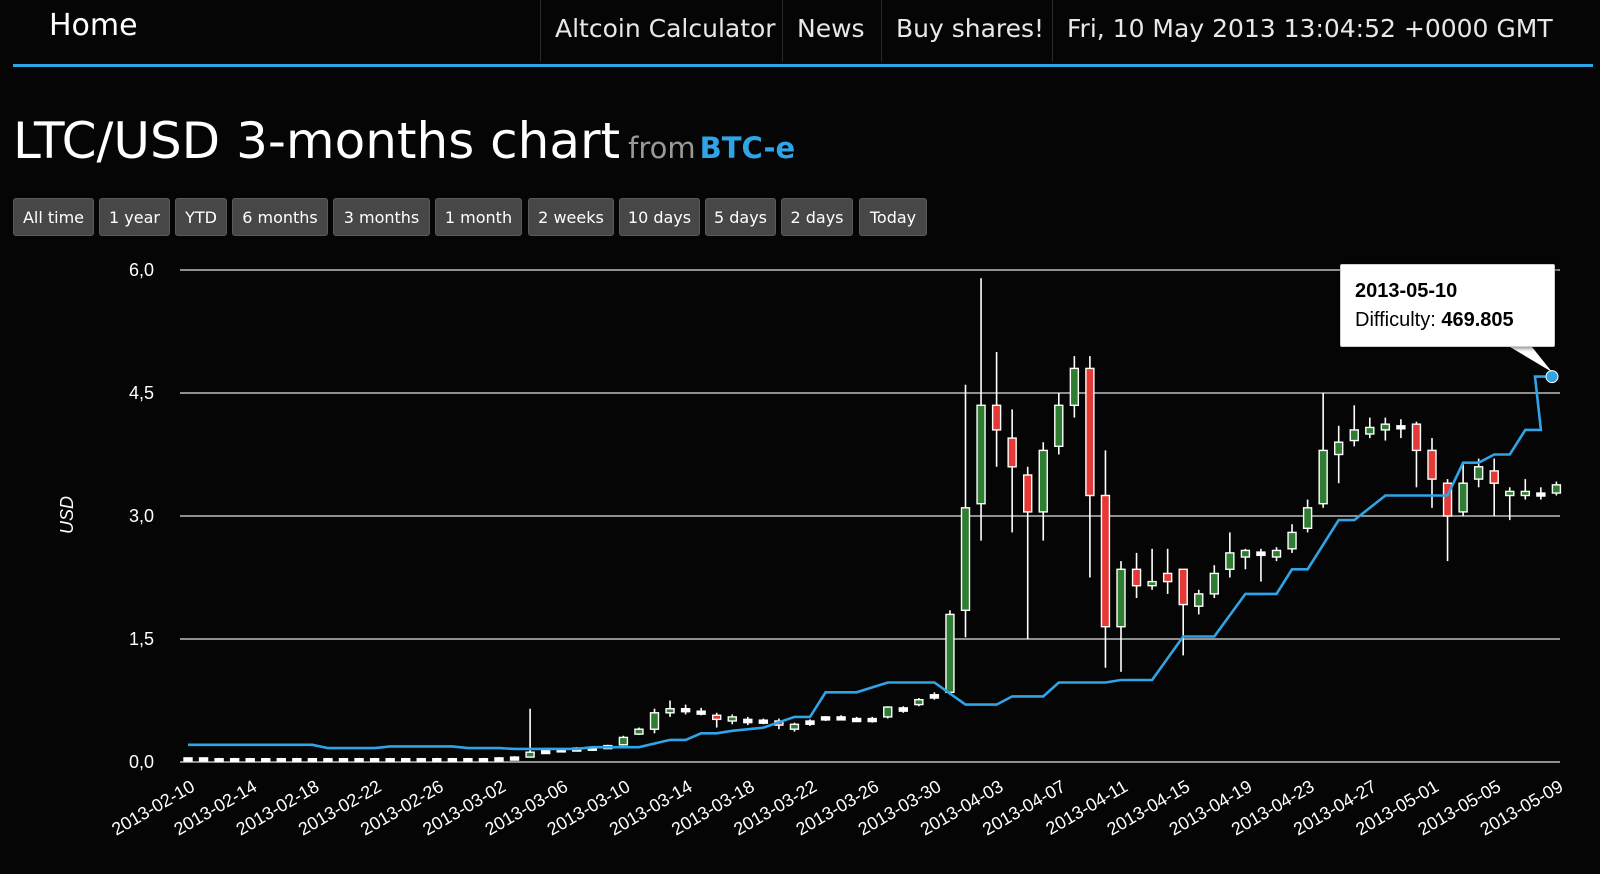 This screenshot has width=1600, height=874. What do you see at coordinates (1477, 320) in the screenshot?
I see `tooltip-value: 469.805` at bounding box center [1477, 320].